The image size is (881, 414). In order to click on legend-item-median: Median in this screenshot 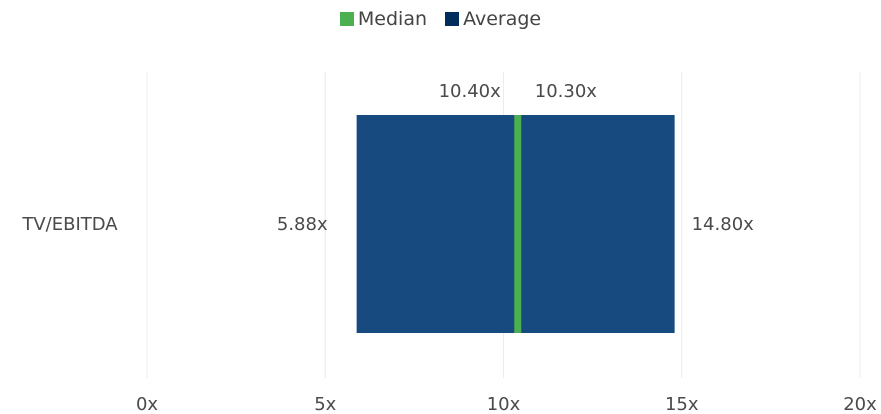, I will do `click(383, 19)`.